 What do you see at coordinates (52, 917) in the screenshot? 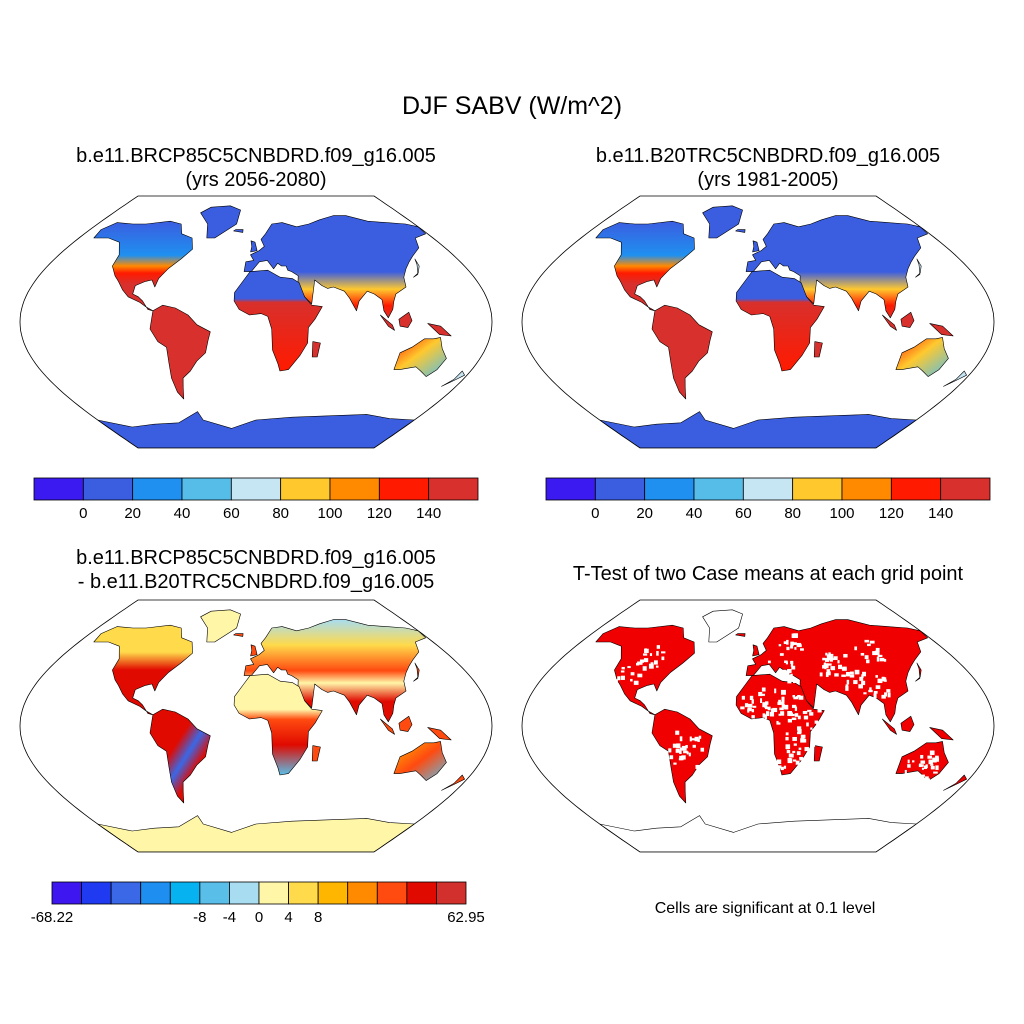
I see `colorbar-label: -68.22` at bounding box center [52, 917].